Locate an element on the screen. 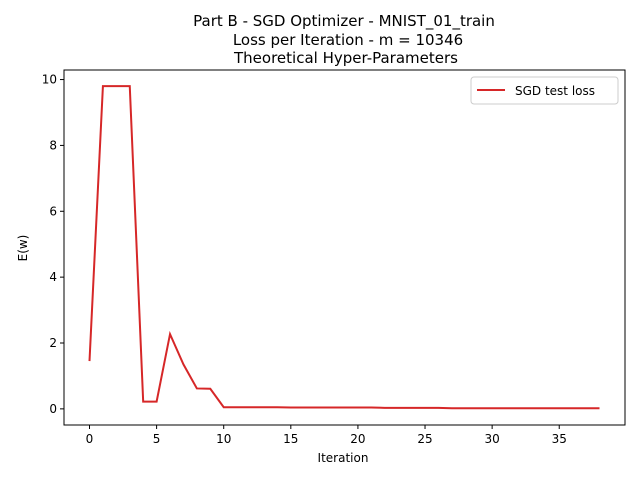 The width and height of the screenshot is (640, 480). x-tick-label: 10 is located at coordinates (223, 439).